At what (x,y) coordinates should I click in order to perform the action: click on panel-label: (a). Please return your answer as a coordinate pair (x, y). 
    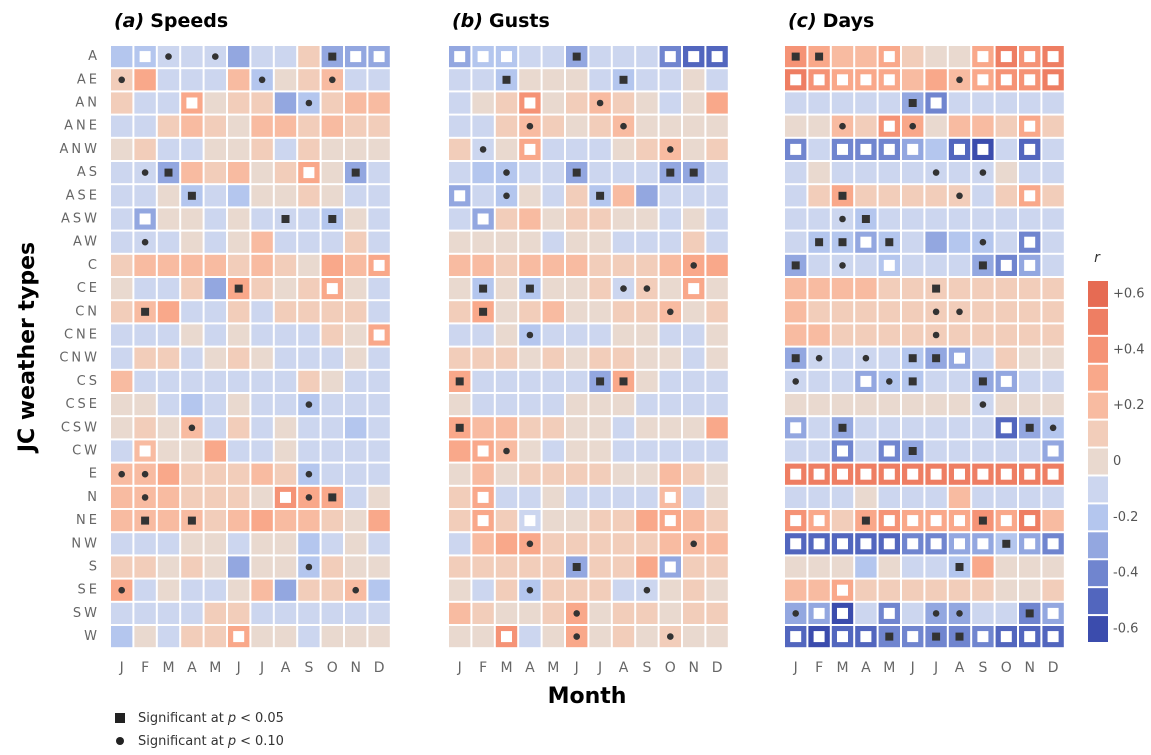
    Looking at the image, I should click on (129, 21).